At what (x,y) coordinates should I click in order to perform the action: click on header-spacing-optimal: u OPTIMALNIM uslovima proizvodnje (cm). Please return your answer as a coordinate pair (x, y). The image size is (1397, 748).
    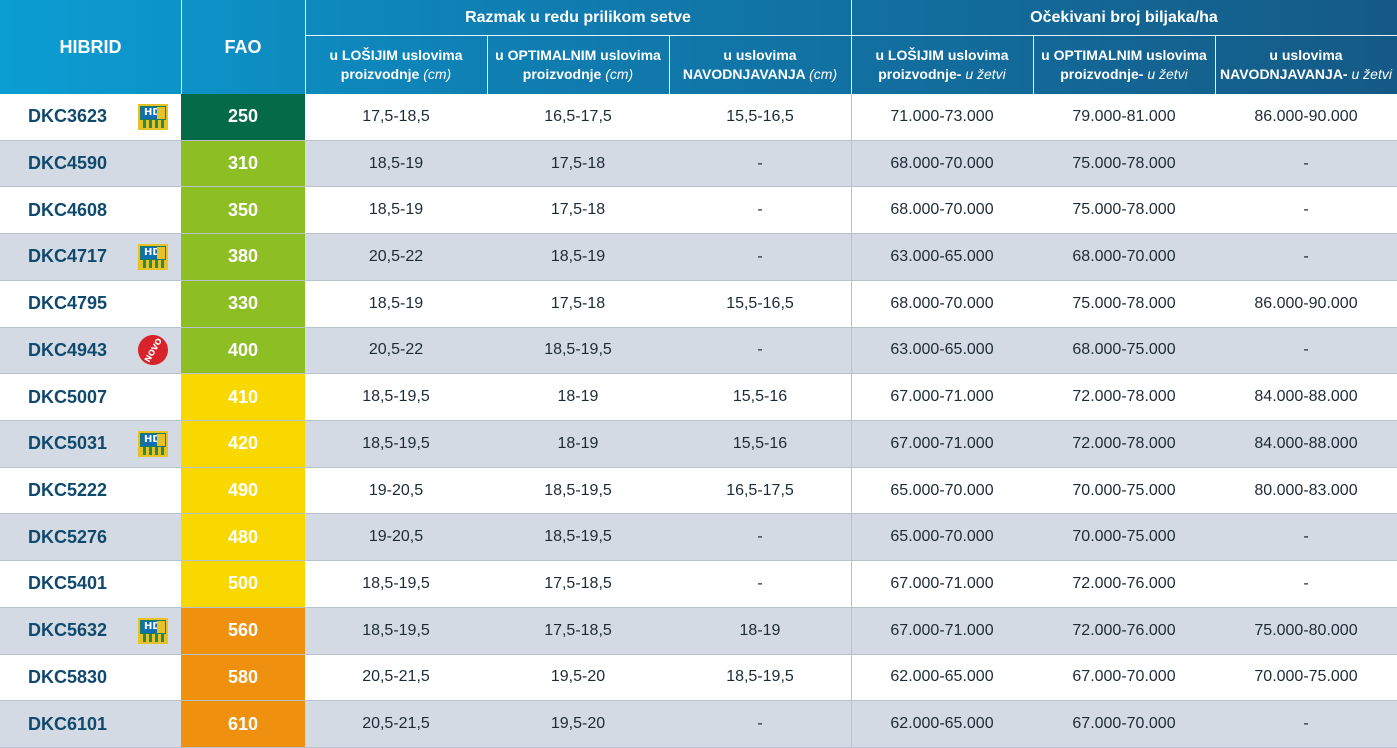
    Looking at the image, I should click on (578, 64).